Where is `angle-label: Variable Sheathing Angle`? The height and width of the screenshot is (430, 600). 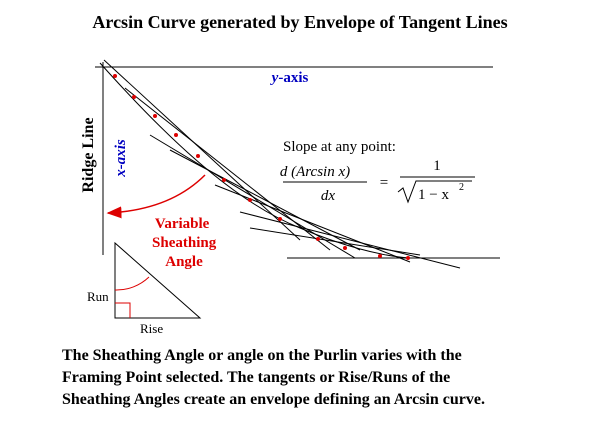
angle-label: Variable Sheathing Angle is located at coordinates (186, 243).